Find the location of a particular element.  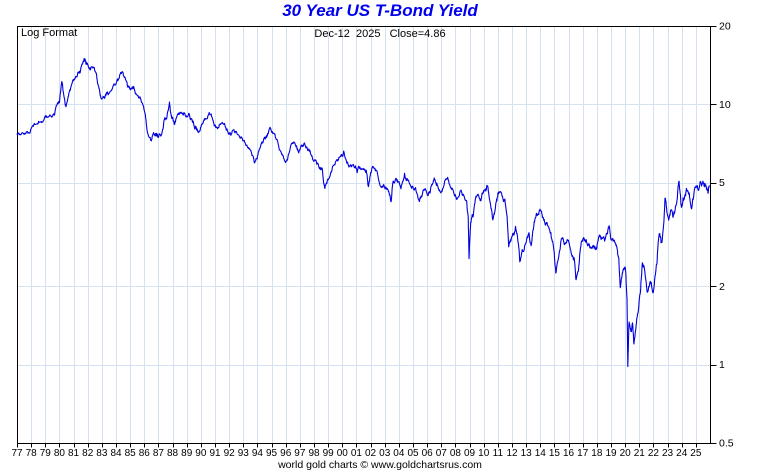

last-close-label: Dec-12 2025 Close=4.86 is located at coordinates (380, 34).